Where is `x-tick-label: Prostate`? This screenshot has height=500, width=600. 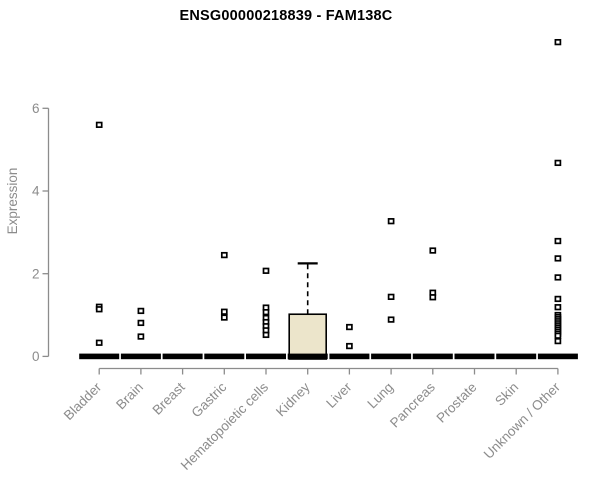
x-tick-label: Prostate is located at coordinates (456, 403).